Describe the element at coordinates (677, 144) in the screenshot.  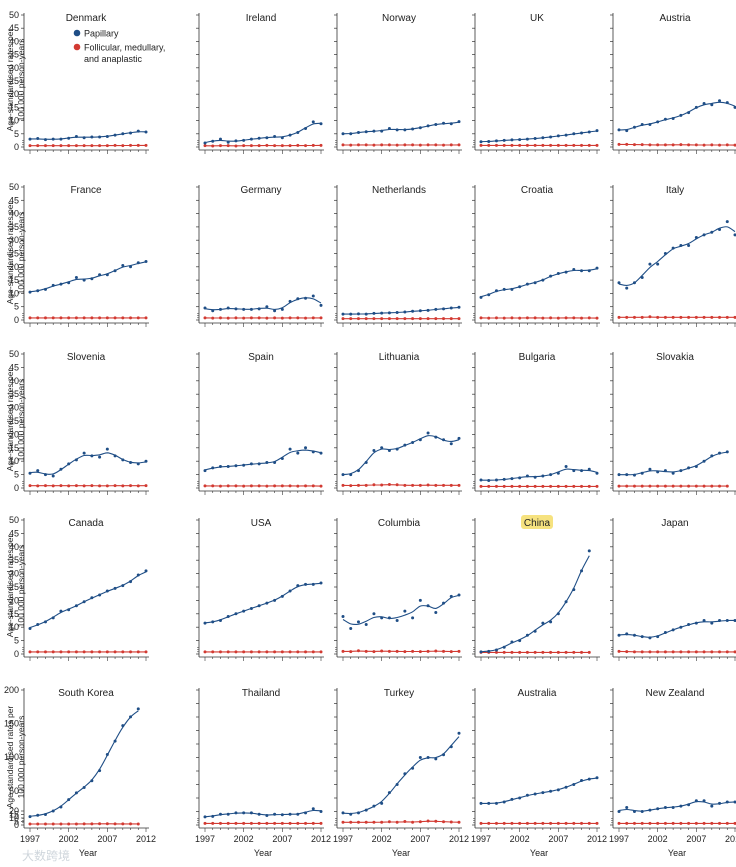
I see `fma-trend-line` at that location.